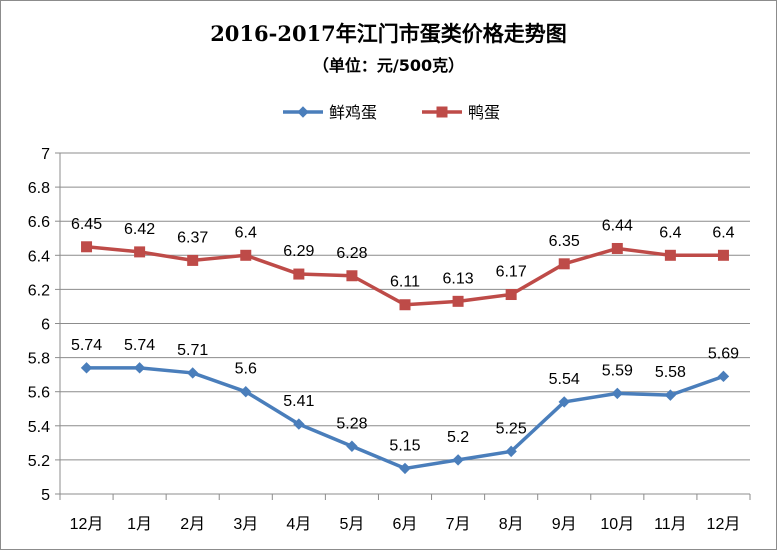 This screenshot has width=777, height=550. What do you see at coordinates (458, 437) in the screenshot?
I see `data-label: 5.2` at bounding box center [458, 437].